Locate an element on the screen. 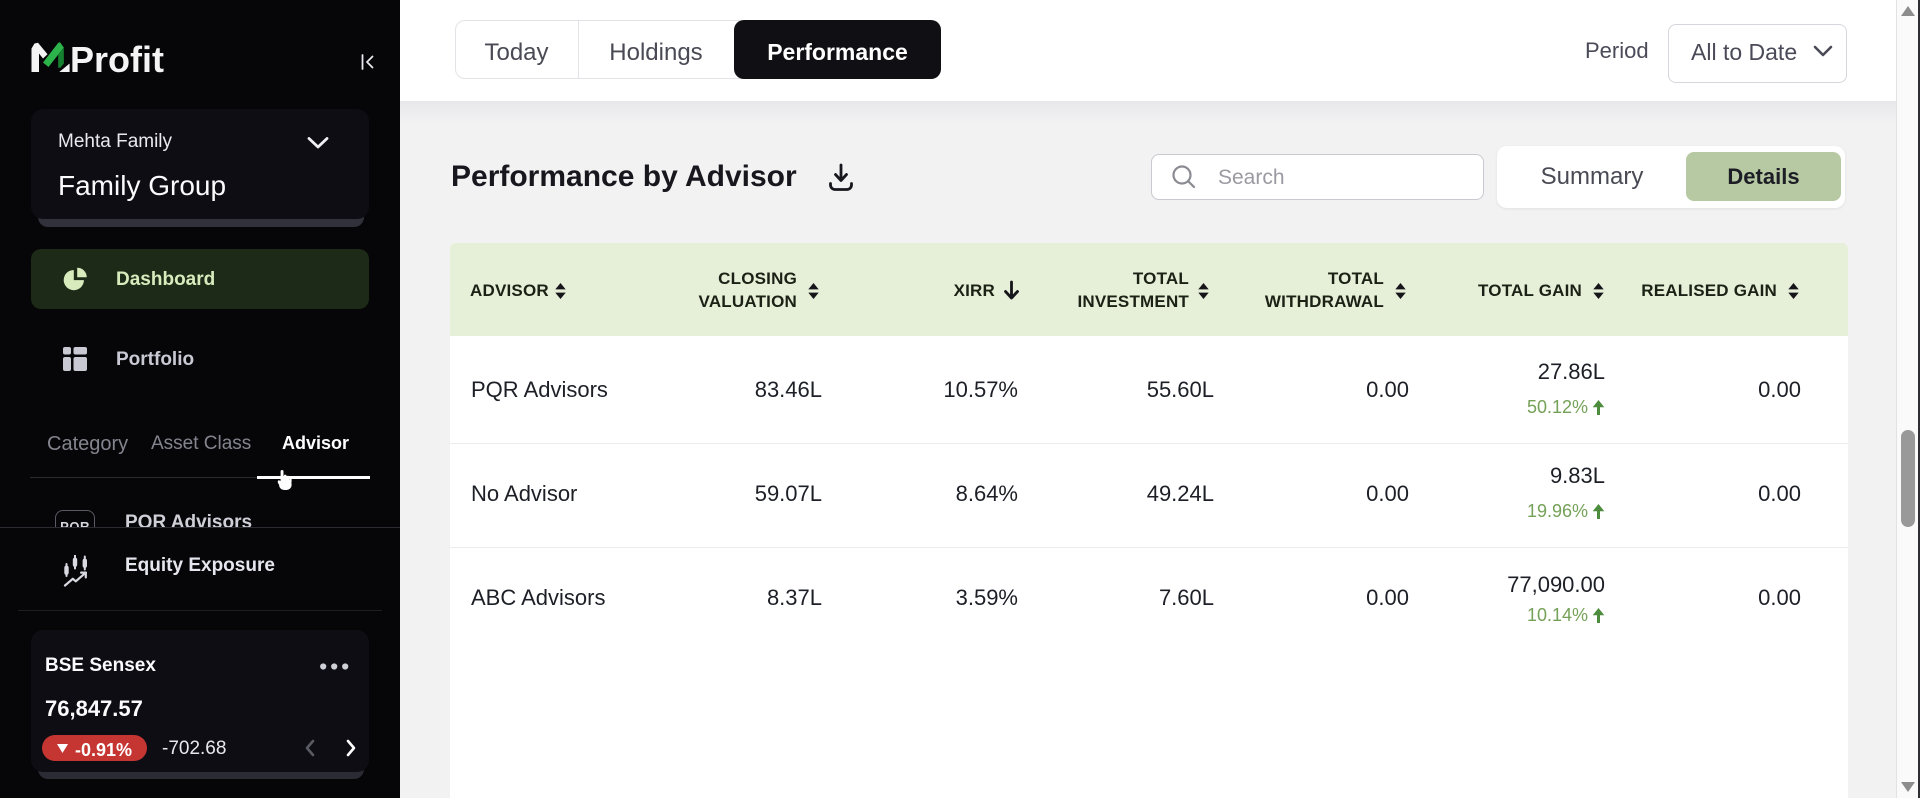 Image resolution: width=1920 pixels, height=798 pixels. svg-text: Profit is located at coordinates (117, 57).